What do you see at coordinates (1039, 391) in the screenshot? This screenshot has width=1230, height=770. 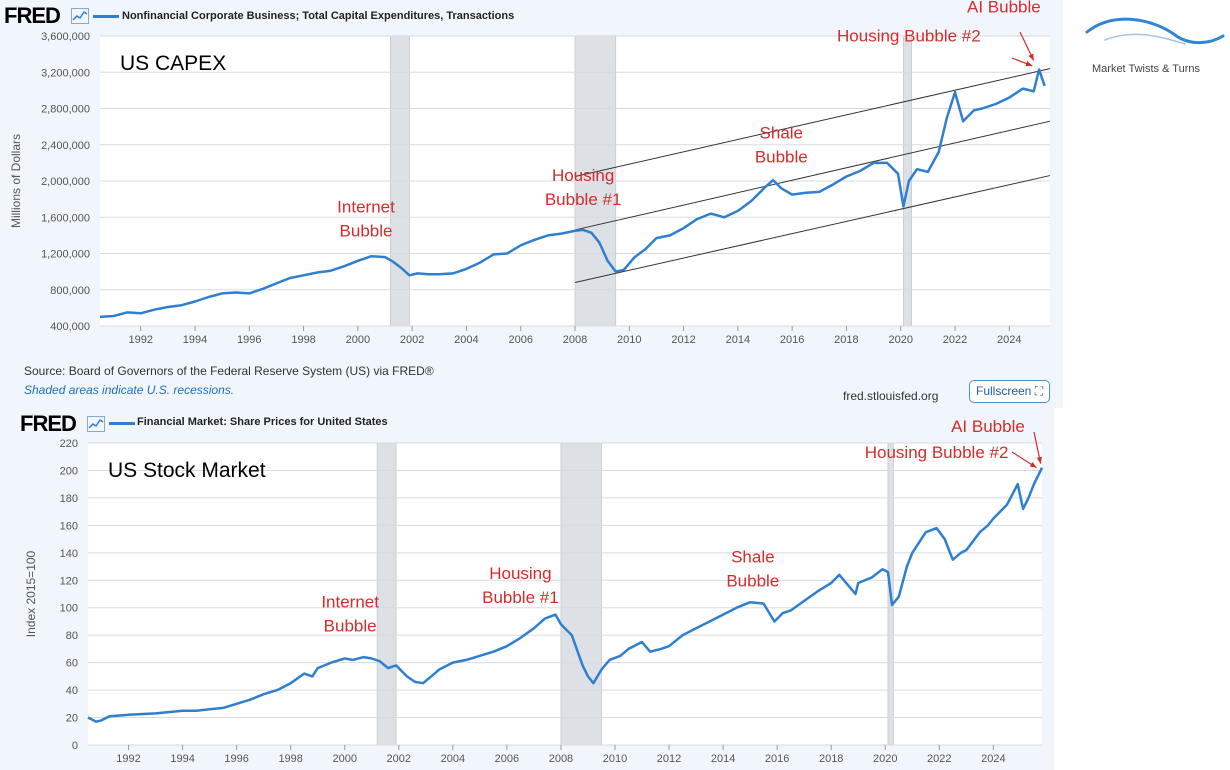 I see `fullscreen-icon: ⛶` at bounding box center [1039, 391].